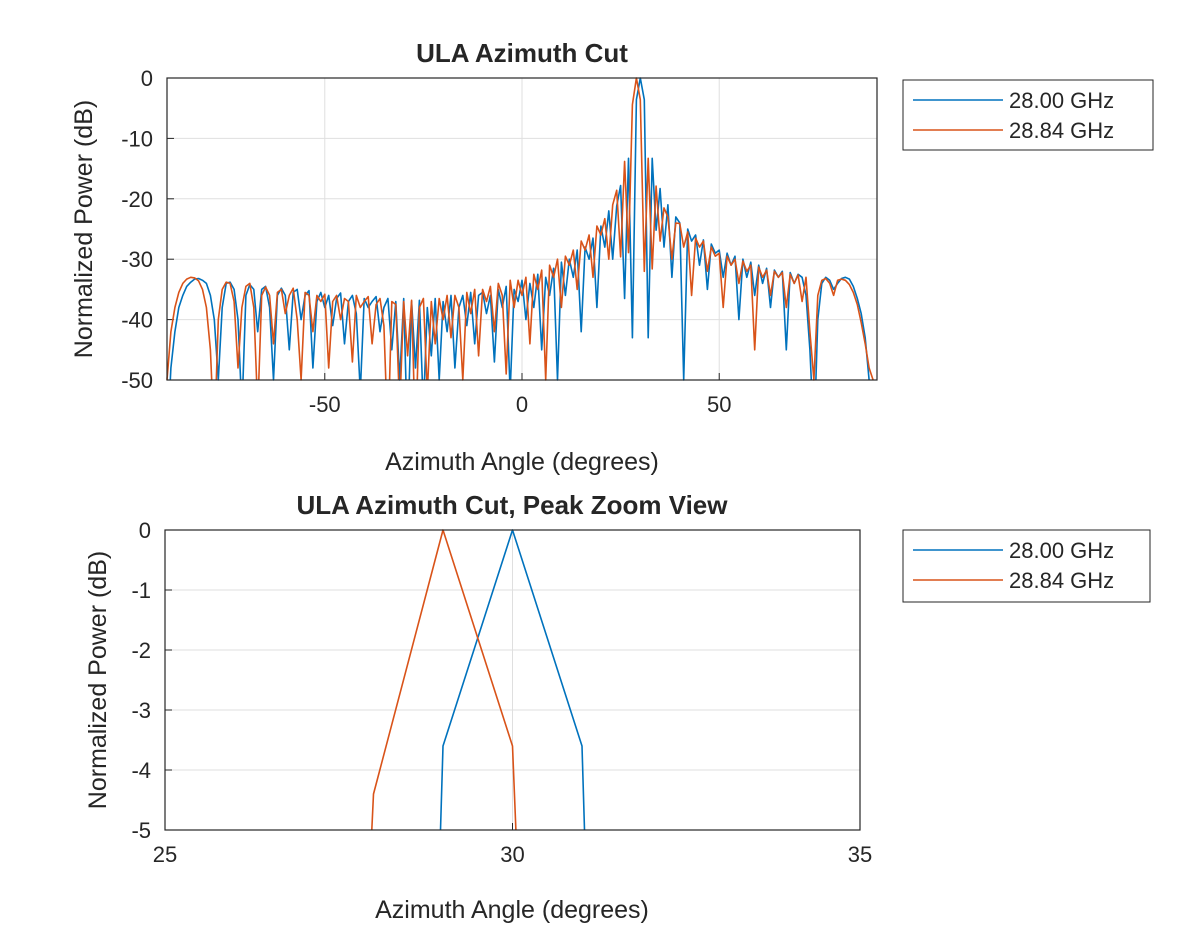 This screenshot has height=952, width=1200. What do you see at coordinates (325, 404) in the screenshot?
I see `x-tick-label: -50` at bounding box center [325, 404].